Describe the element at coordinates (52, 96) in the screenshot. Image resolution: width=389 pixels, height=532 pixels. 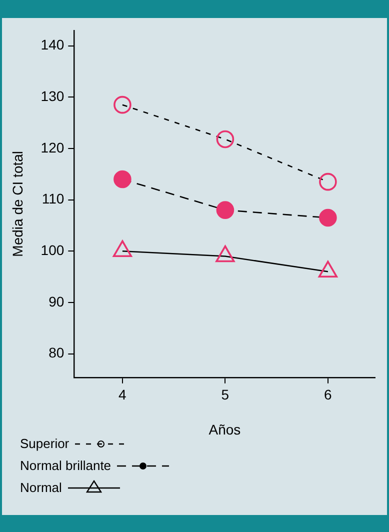
I see `y-tick-label: 130` at that location.